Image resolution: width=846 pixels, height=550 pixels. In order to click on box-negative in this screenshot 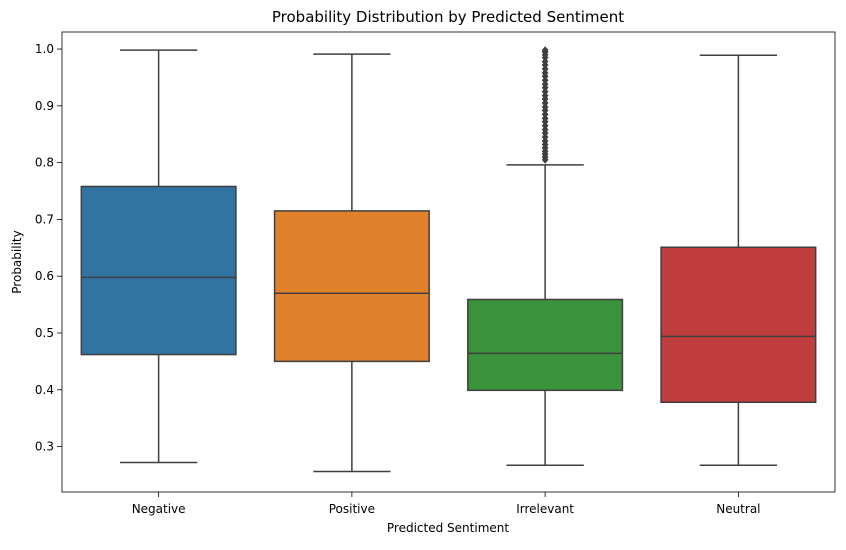, I will do `click(158, 256)`.